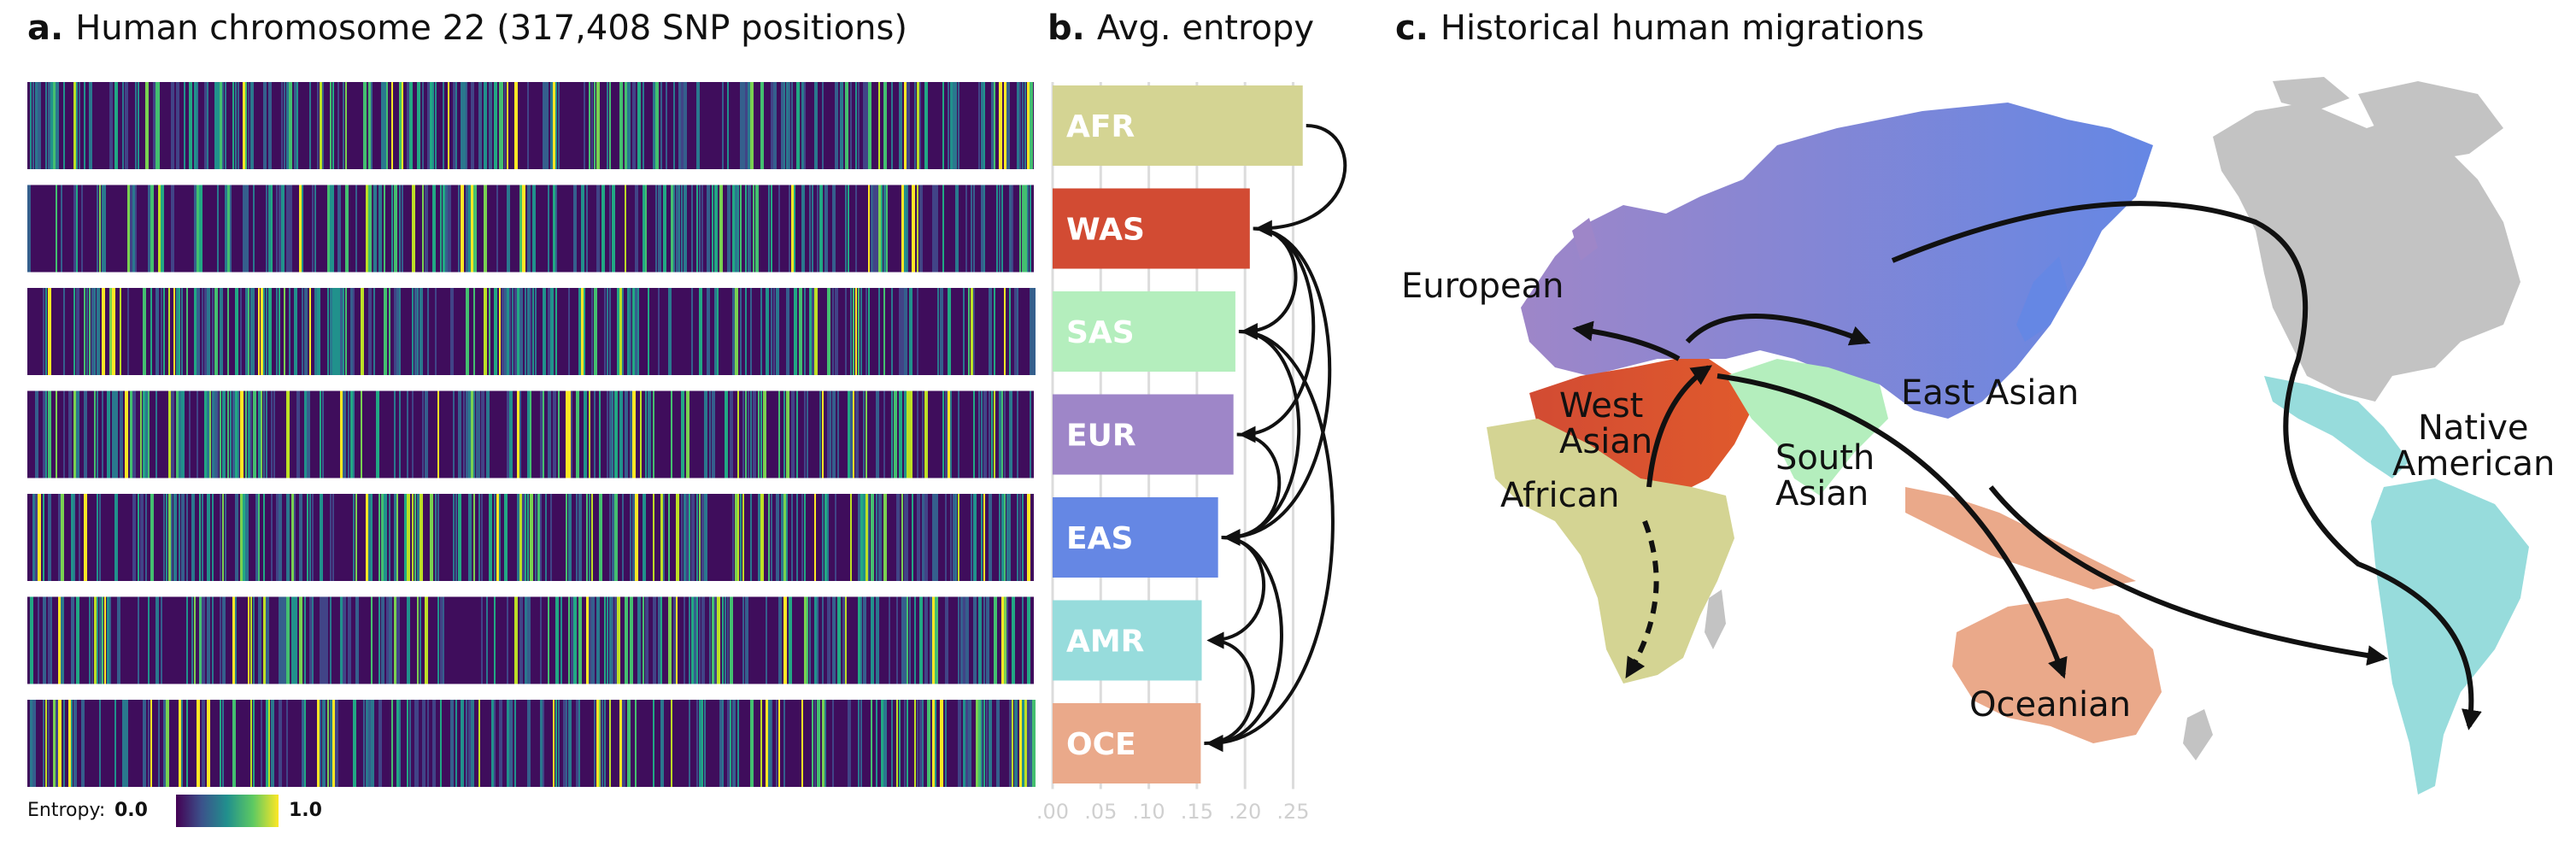  What do you see at coordinates (2473, 446) in the screenshot?
I see `label-native-american: Native American` at bounding box center [2473, 446].